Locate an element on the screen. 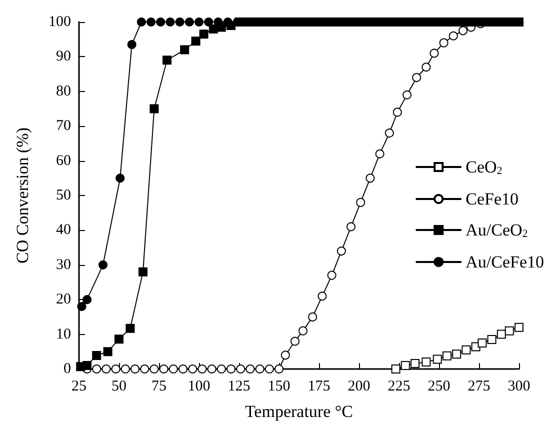 The width and height of the screenshot is (559, 429). x-tick-label: 250 is located at coordinates (439, 386).